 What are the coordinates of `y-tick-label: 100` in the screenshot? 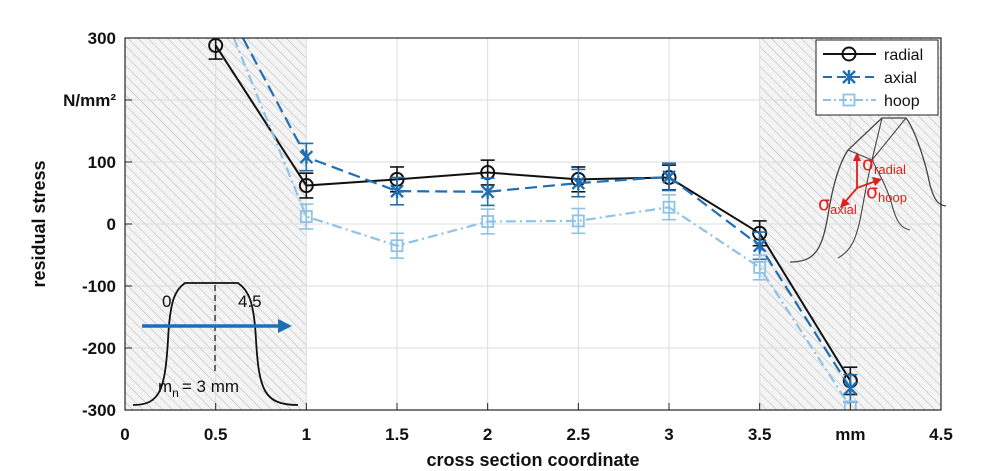 It's located at (102, 162).